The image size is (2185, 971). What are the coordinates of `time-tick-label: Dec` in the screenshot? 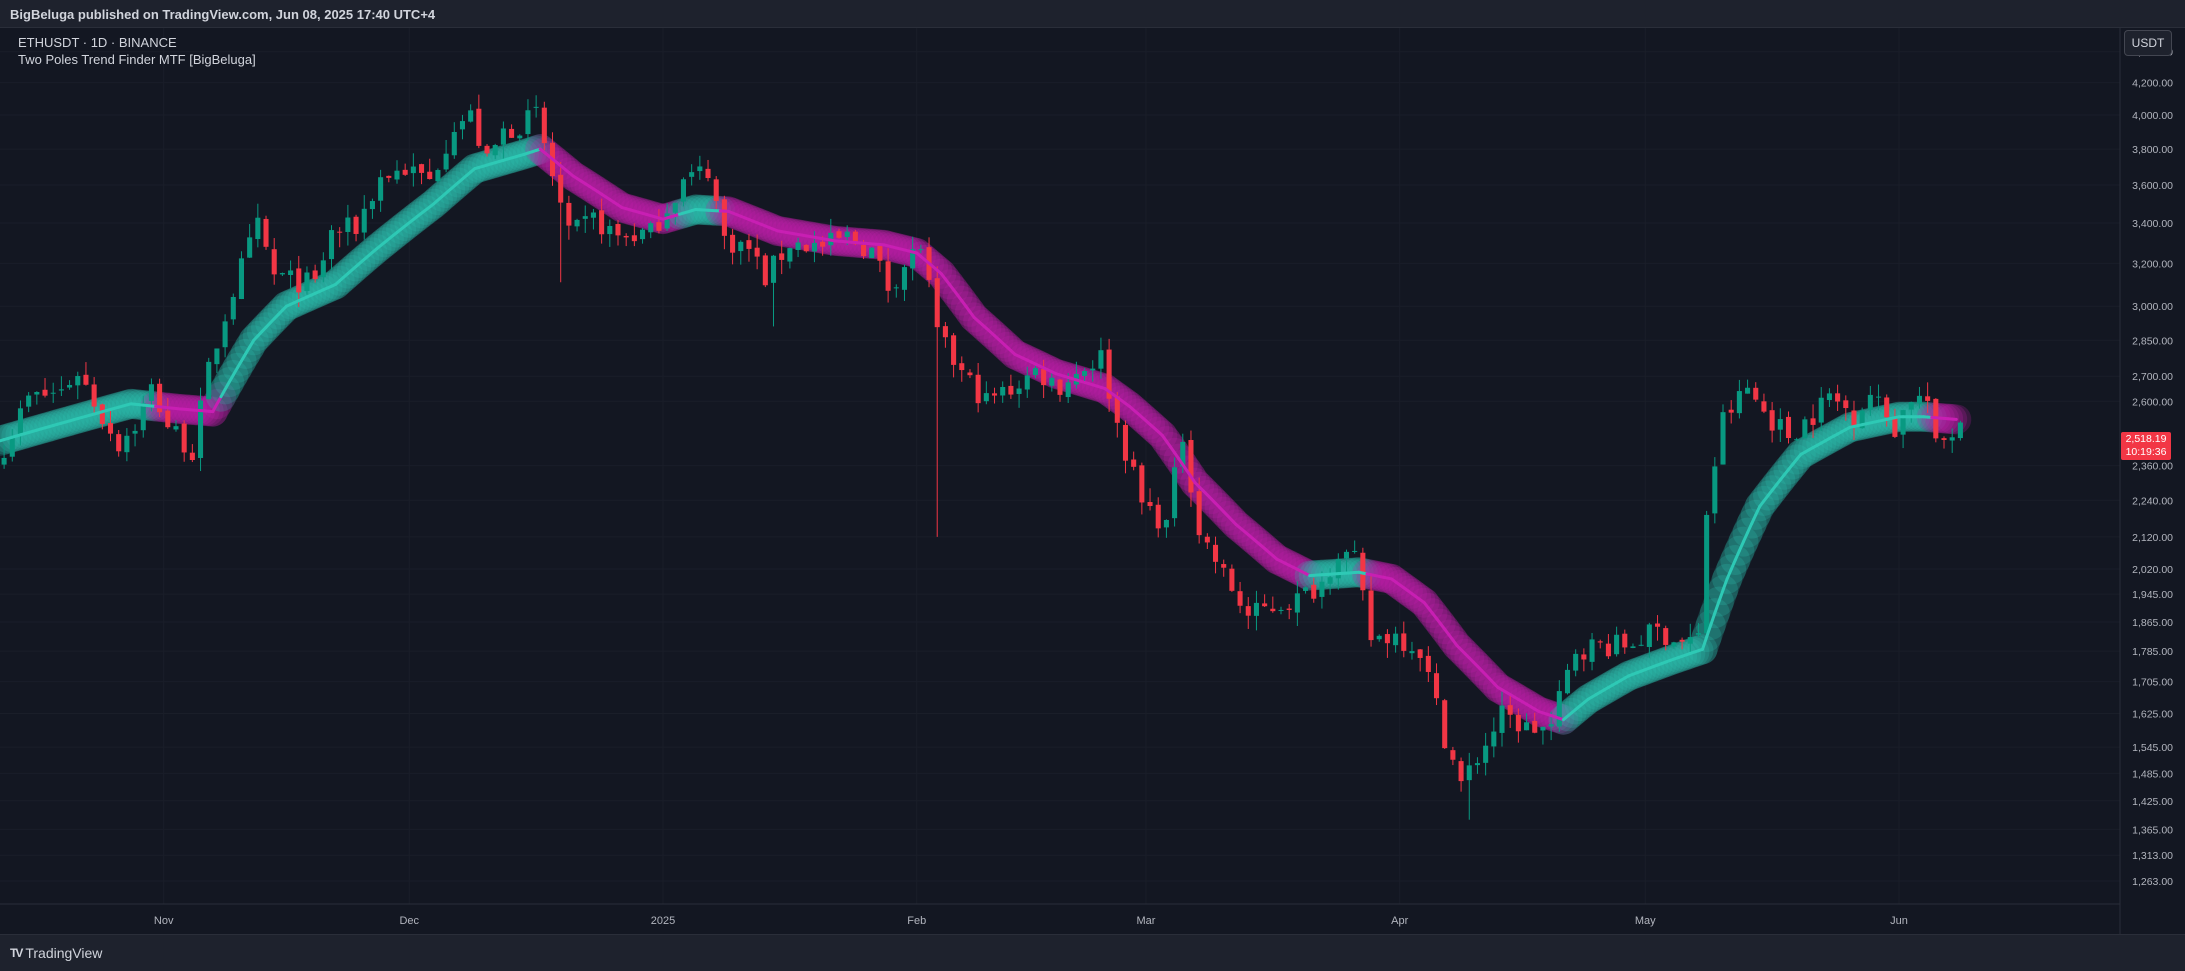 It's located at (409, 921).